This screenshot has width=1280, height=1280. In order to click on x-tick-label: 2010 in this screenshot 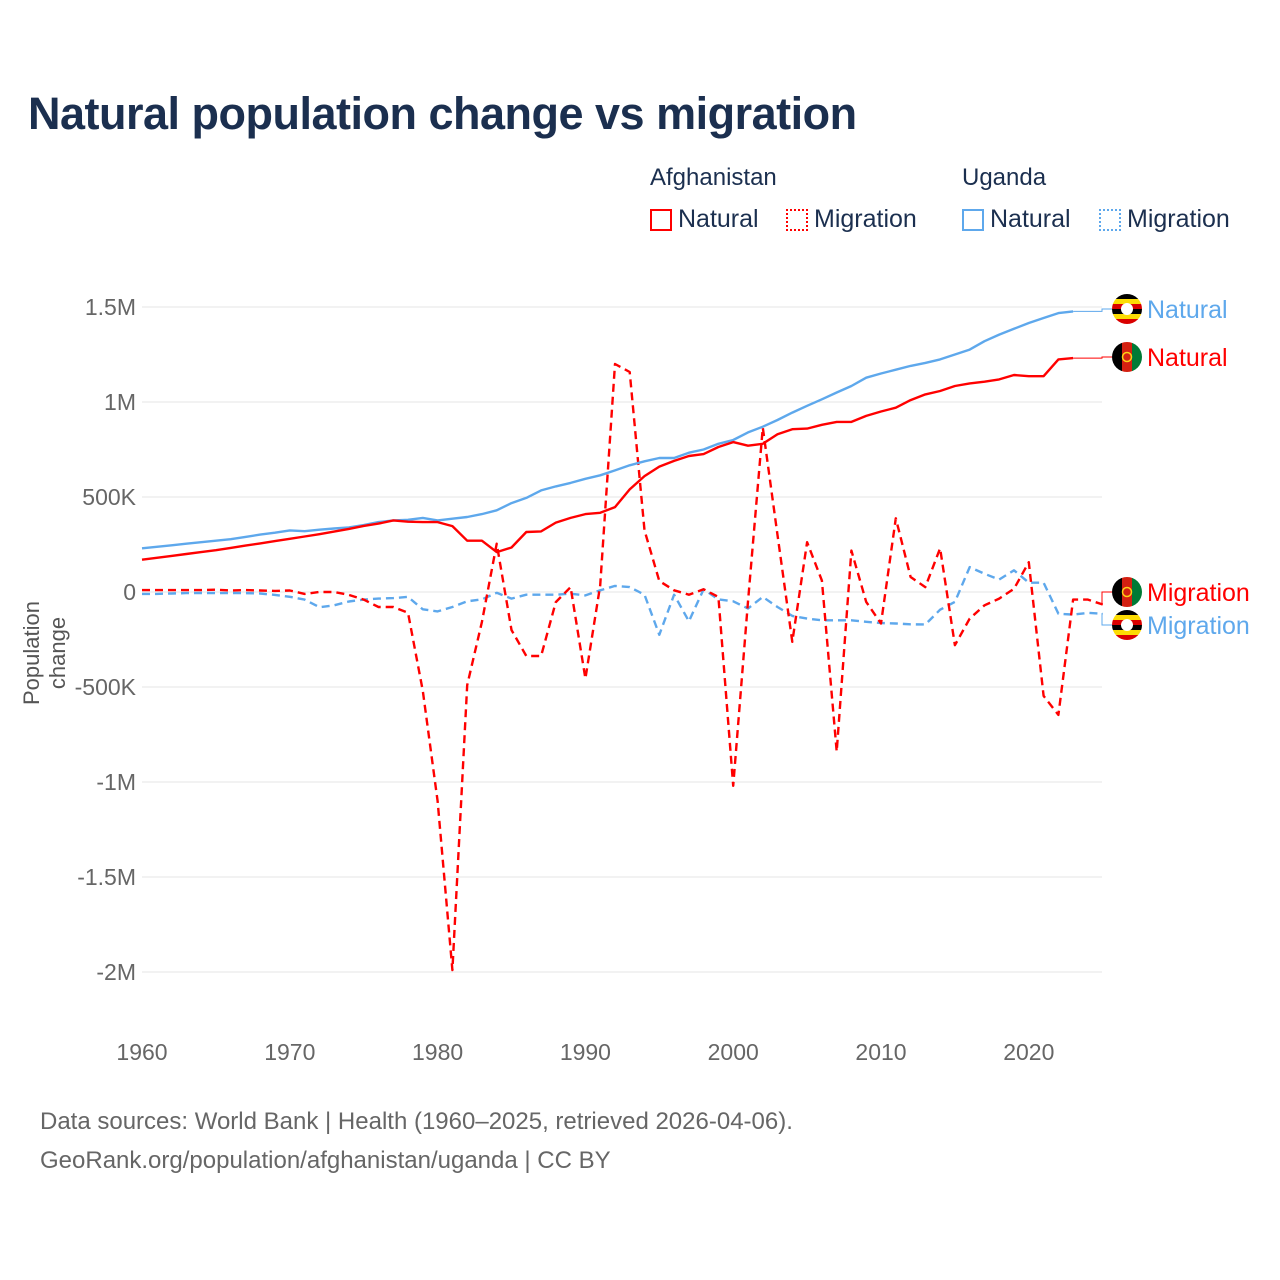, I will do `click(880, 1052)`.